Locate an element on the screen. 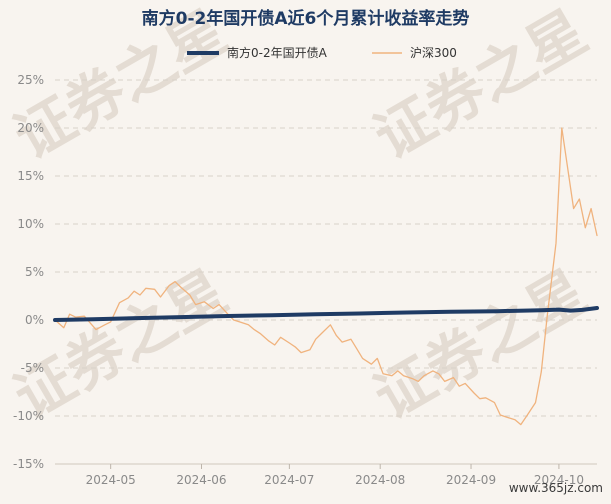 The image size is (611, 504). y-axis: 25% 20% 15% 10% 5% 0% -5% -10% -15% is located at coordinates (28, 272).